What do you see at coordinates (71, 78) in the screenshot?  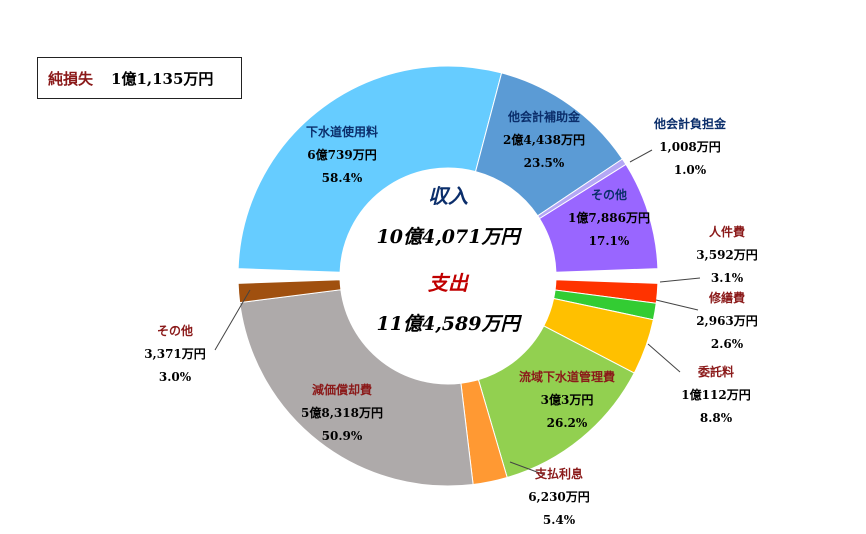 I see `net-loss-label: 純損失` at bounding box center [71, 78].